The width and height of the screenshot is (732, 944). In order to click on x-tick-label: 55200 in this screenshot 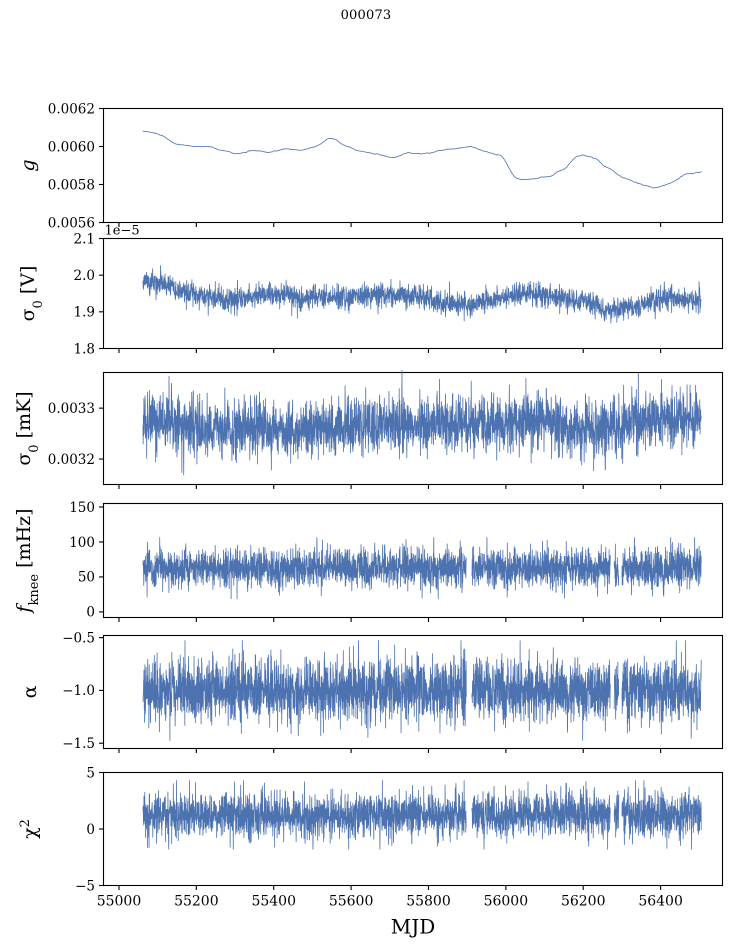, I will do `click(196, 902)`.